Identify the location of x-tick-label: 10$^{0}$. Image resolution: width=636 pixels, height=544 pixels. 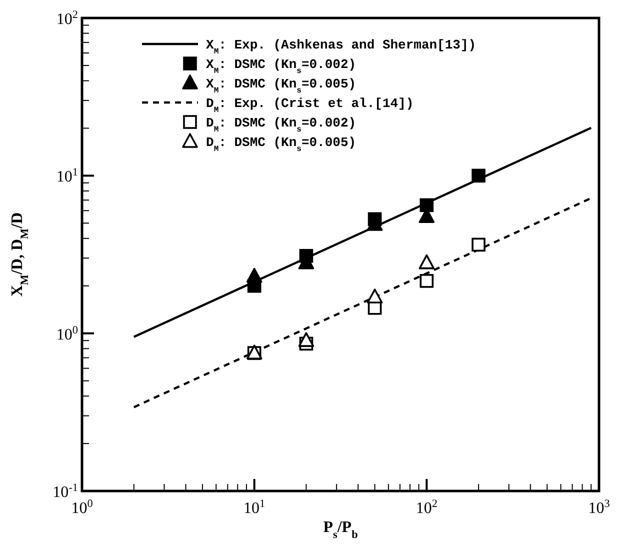
(82, 507).